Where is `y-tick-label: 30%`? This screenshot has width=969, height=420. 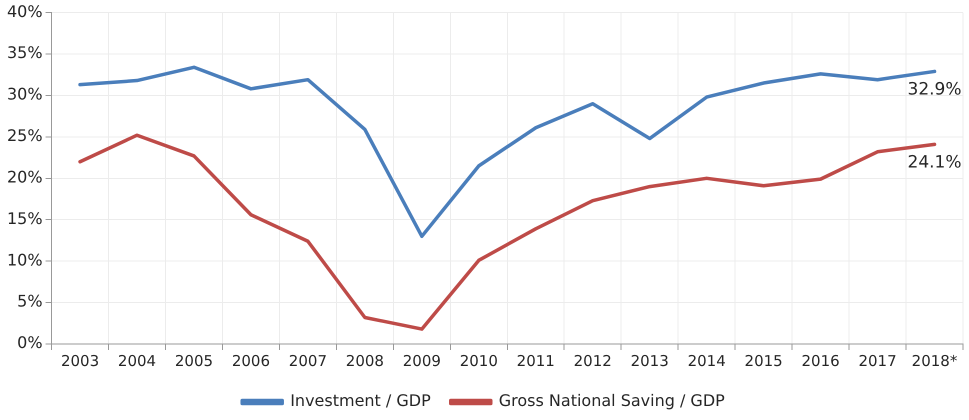
y-tick-label: 30% is located at coordinates (25, 94).